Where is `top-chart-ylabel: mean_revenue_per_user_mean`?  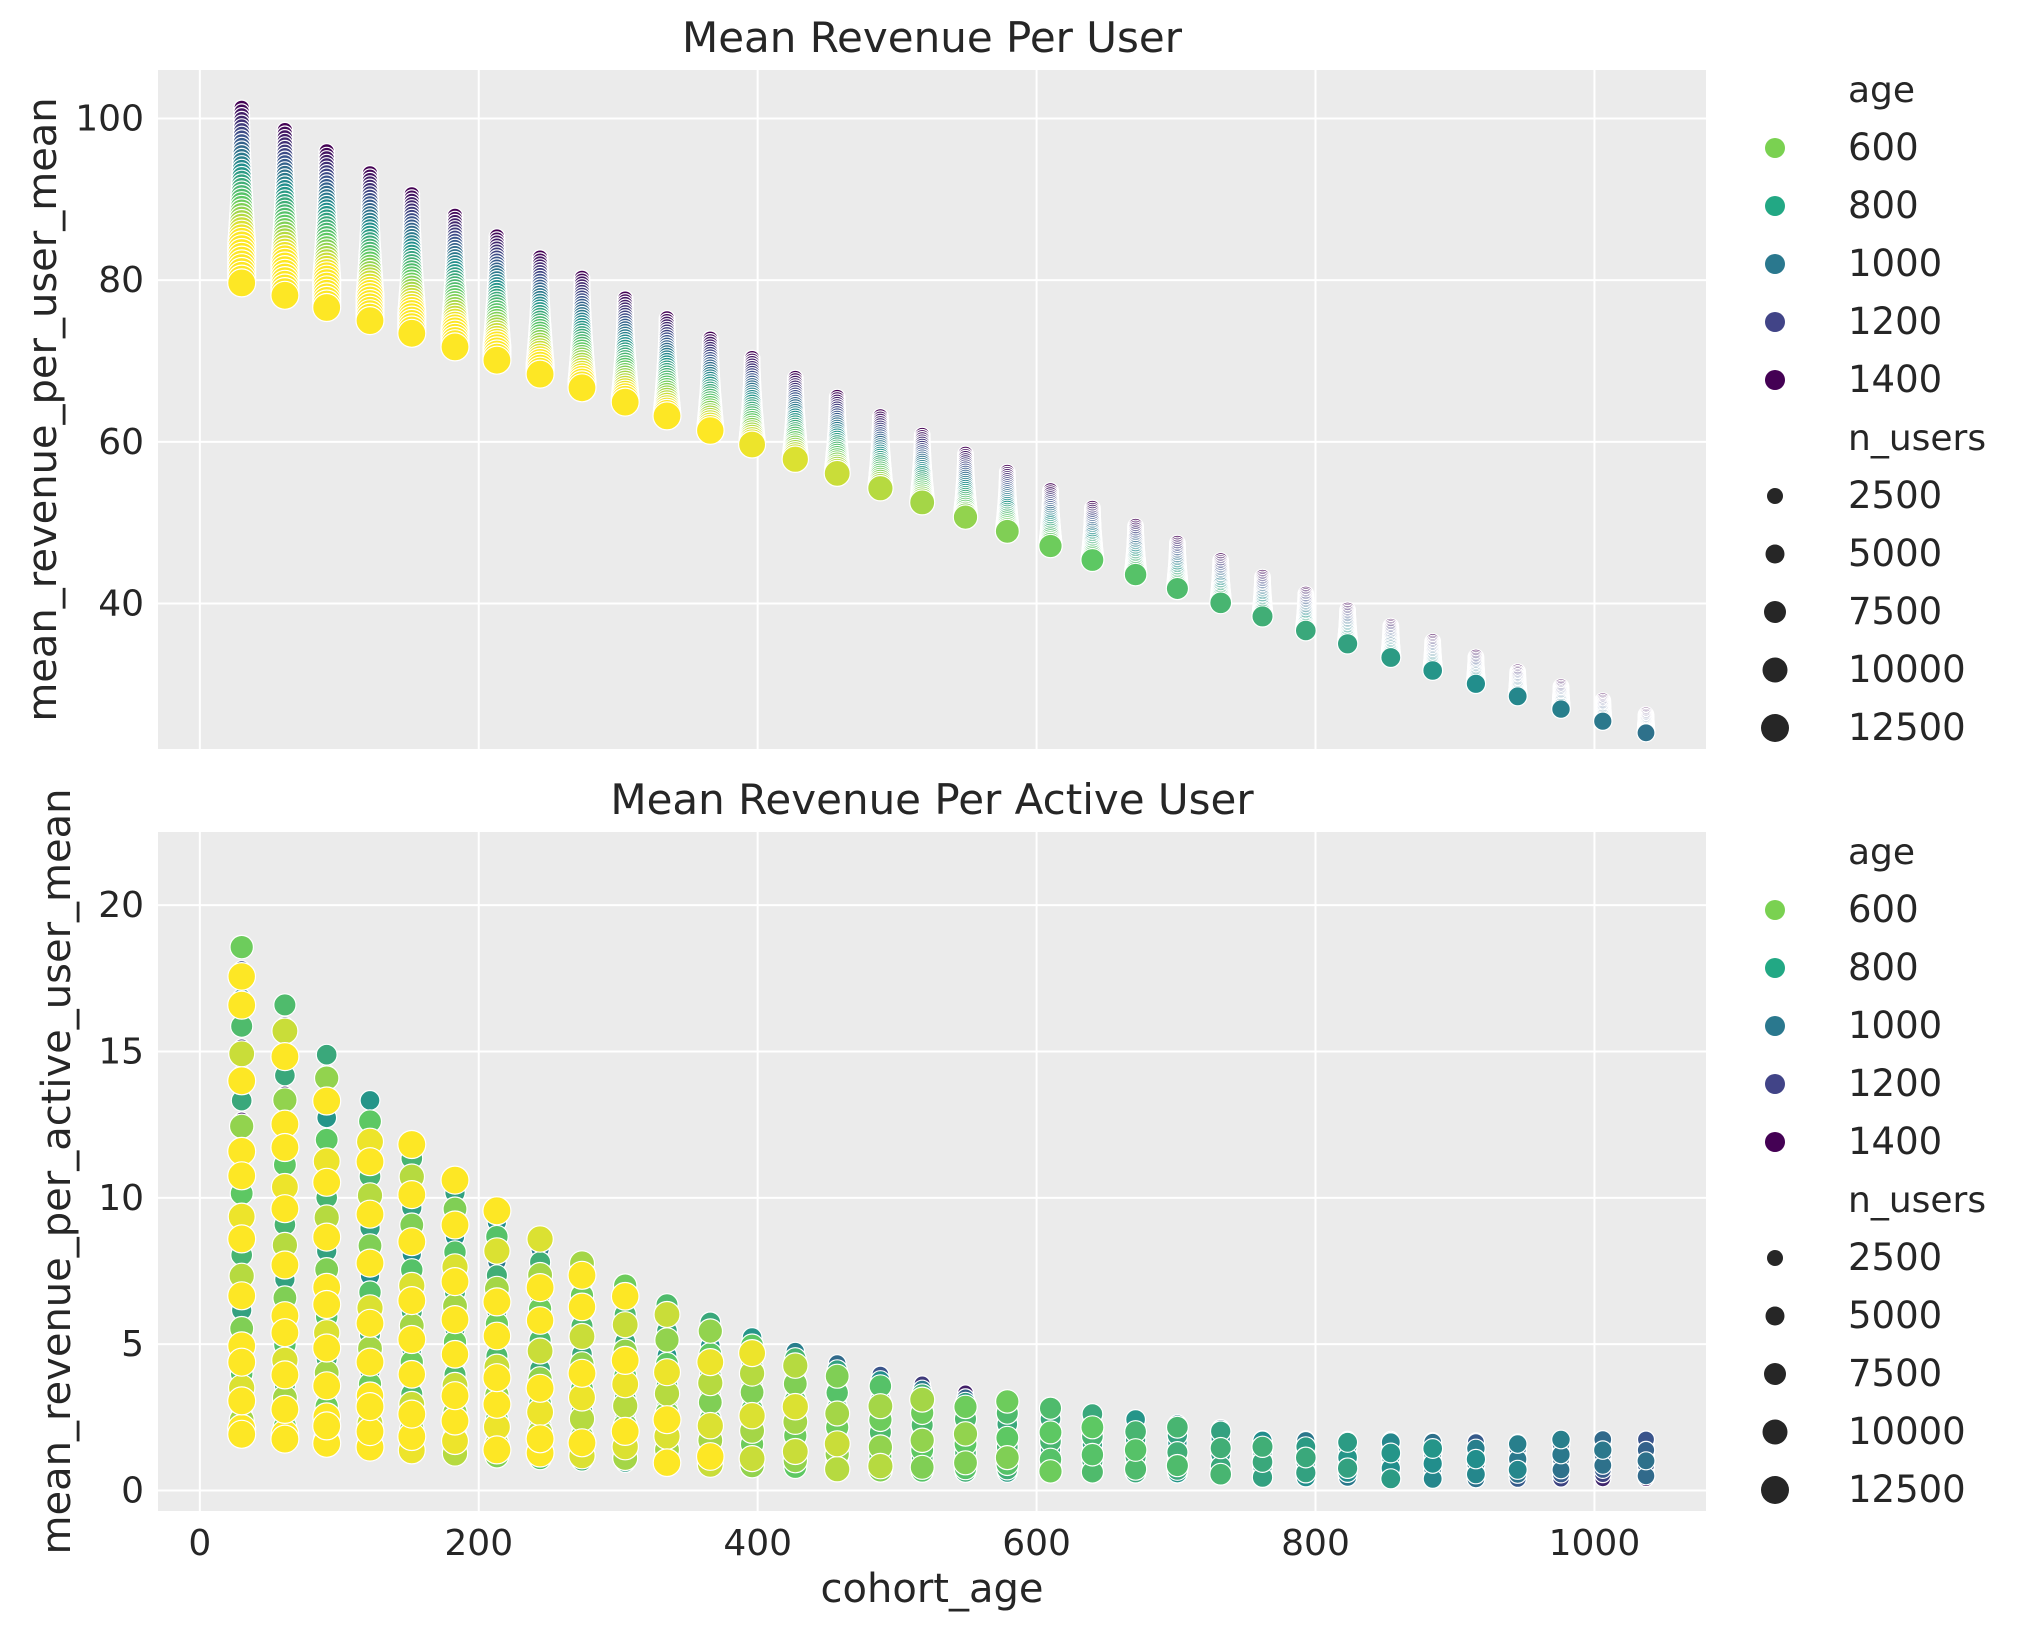 top-chart-ylabel: mean_revenue_per_user_mean is located at coordinates (43, 409).